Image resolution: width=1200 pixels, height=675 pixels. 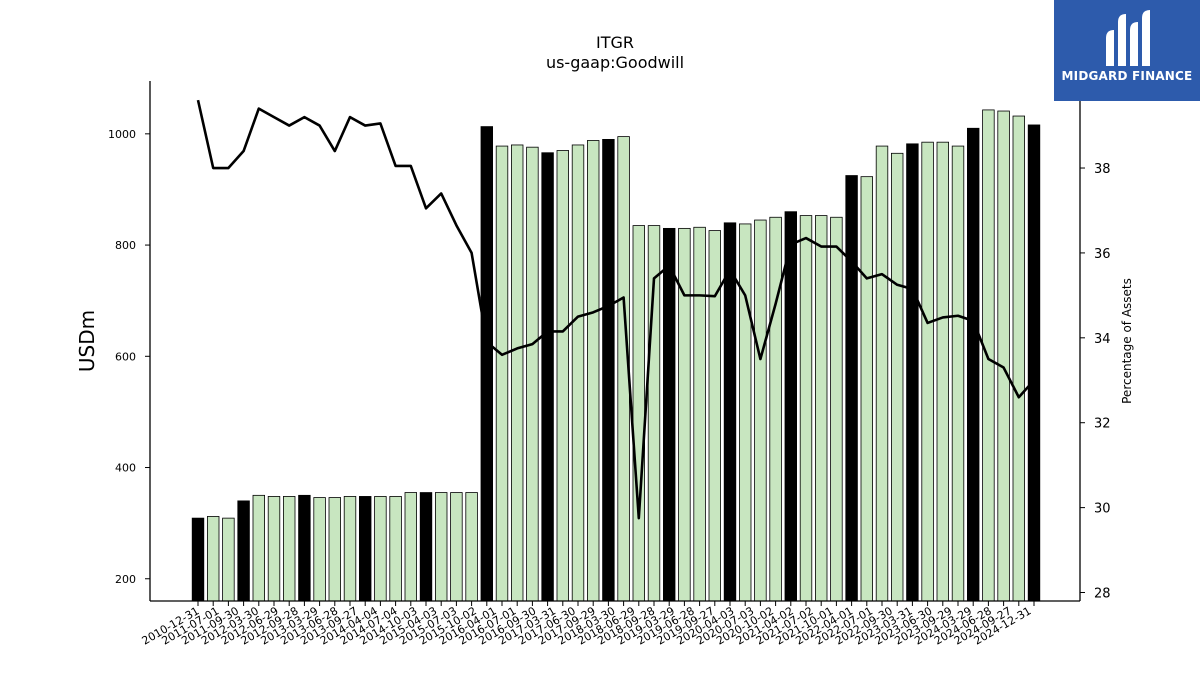 I want to click on chart-subtitle: us-gaap:Goodwill, so click(x=615, y=62).